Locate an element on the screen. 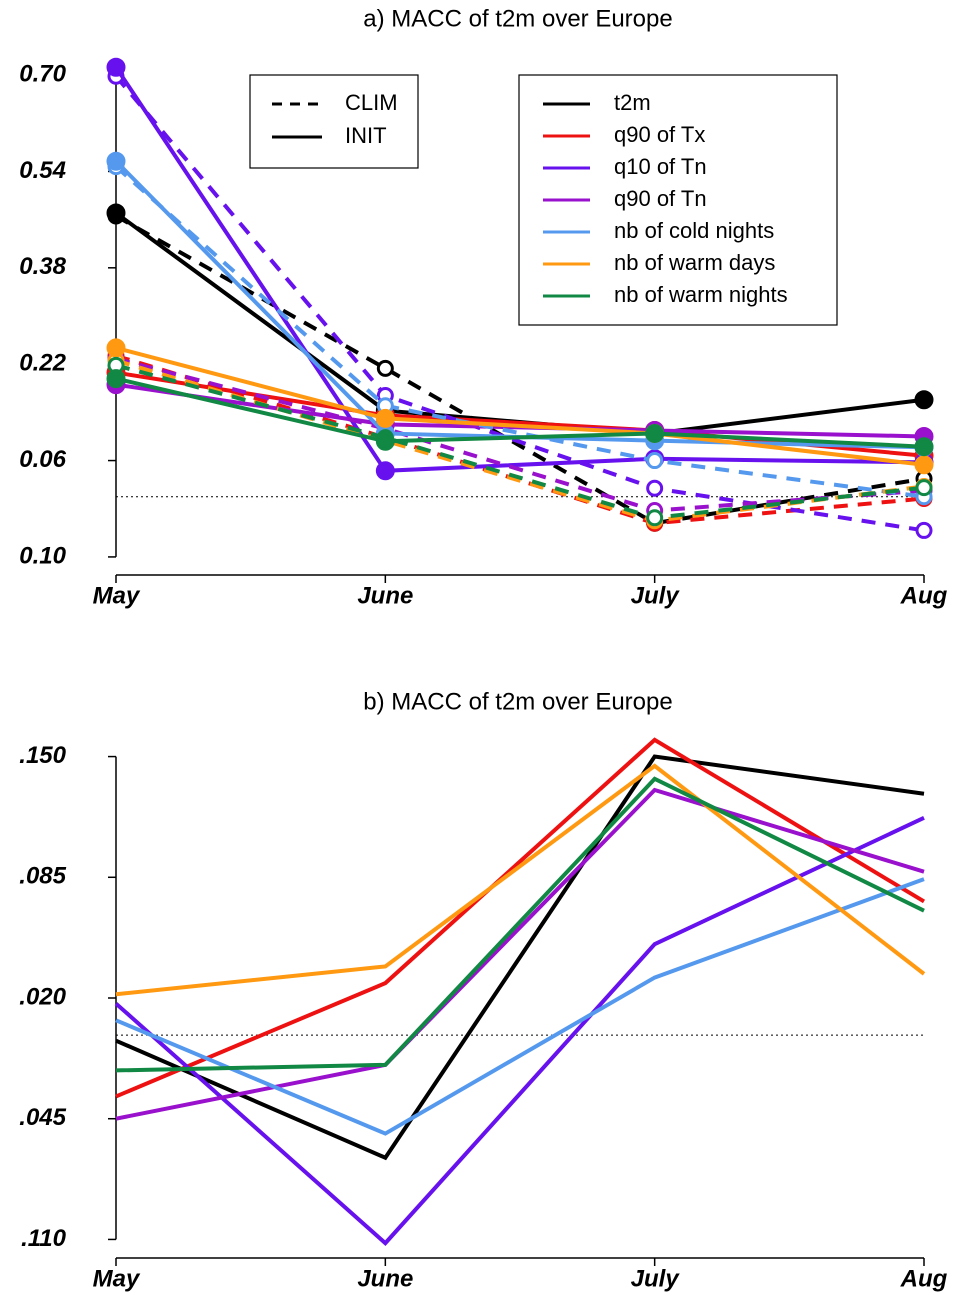 Image resolution: width=956 pixels, height=1303 pixels. y-tick-label: .150 is located at coordinates (42, 755).